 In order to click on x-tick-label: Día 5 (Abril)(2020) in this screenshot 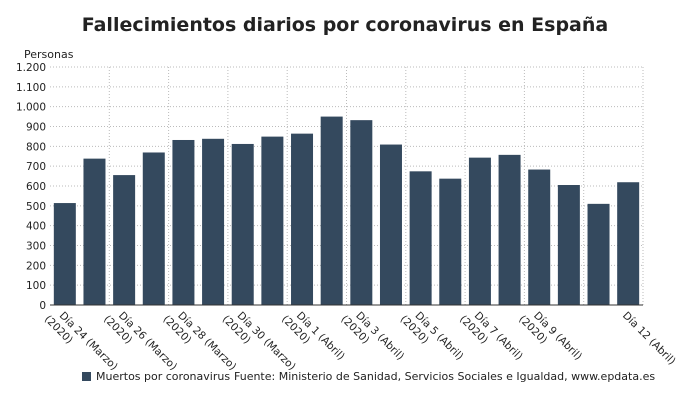, I will do `click(432, 338)`.